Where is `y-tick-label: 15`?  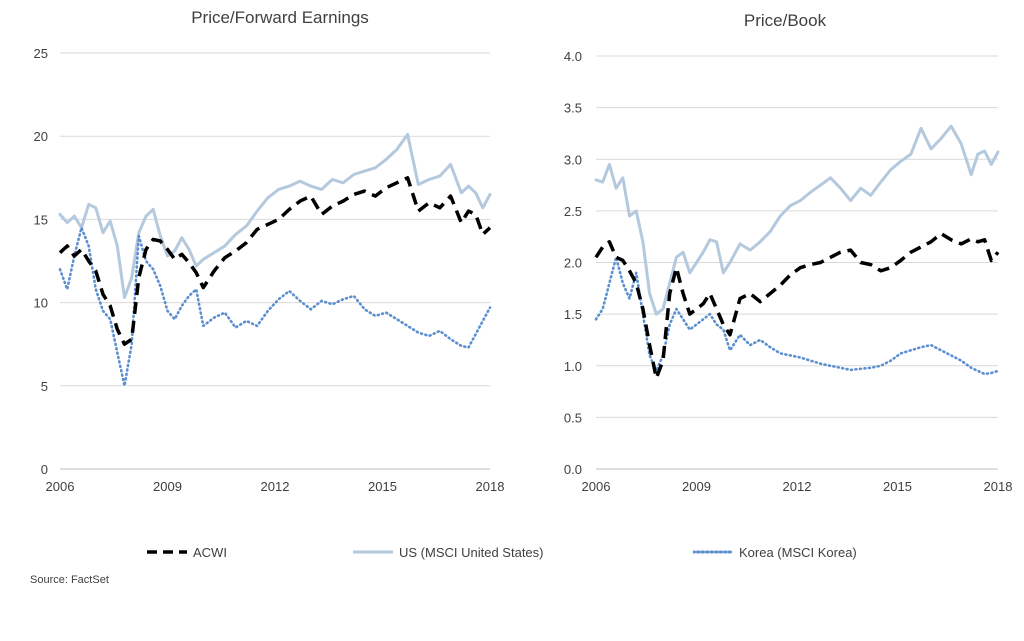 y-tick-label: 15 is located at coordinates (41, 219).